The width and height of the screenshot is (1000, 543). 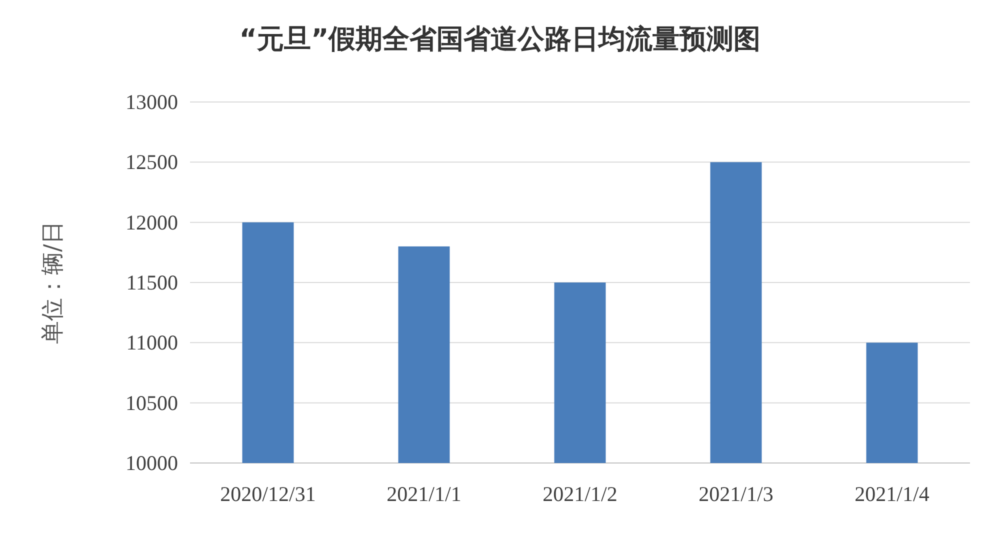 What do you see at coordinates (152, 102) in the screenshot?
I see `y-tick-label: 13000` at bounding box center [152, 102].